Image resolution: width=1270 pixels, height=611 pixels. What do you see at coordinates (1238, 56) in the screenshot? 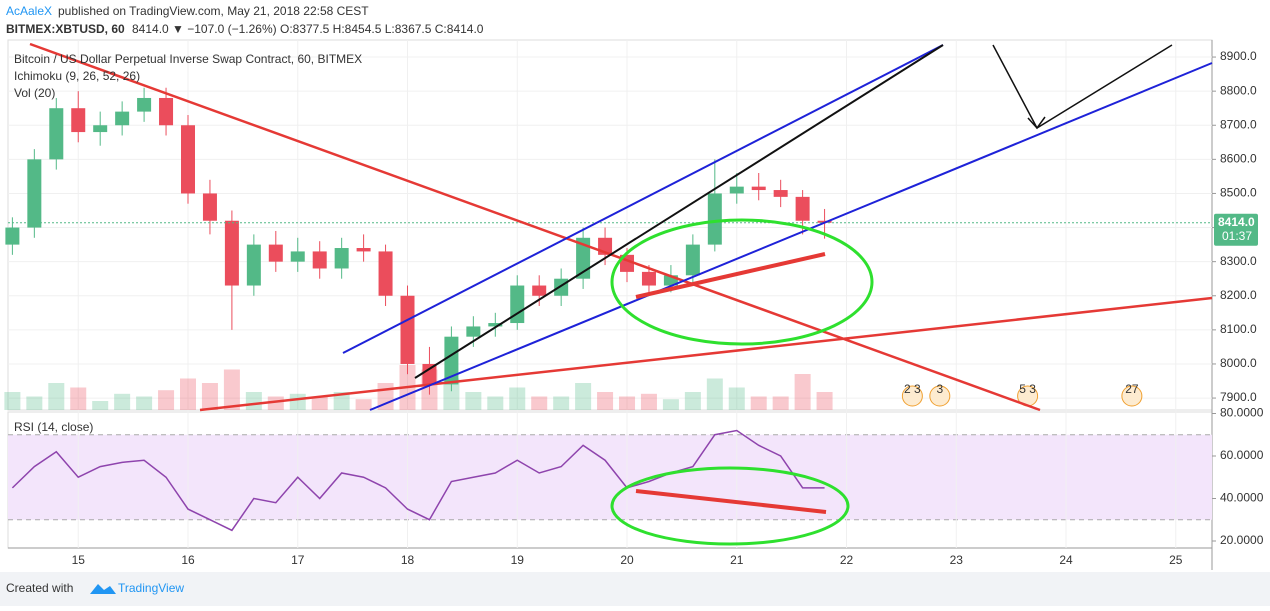
I see `y-tick-label: 8900.0` at bounding box center [1238, 56].